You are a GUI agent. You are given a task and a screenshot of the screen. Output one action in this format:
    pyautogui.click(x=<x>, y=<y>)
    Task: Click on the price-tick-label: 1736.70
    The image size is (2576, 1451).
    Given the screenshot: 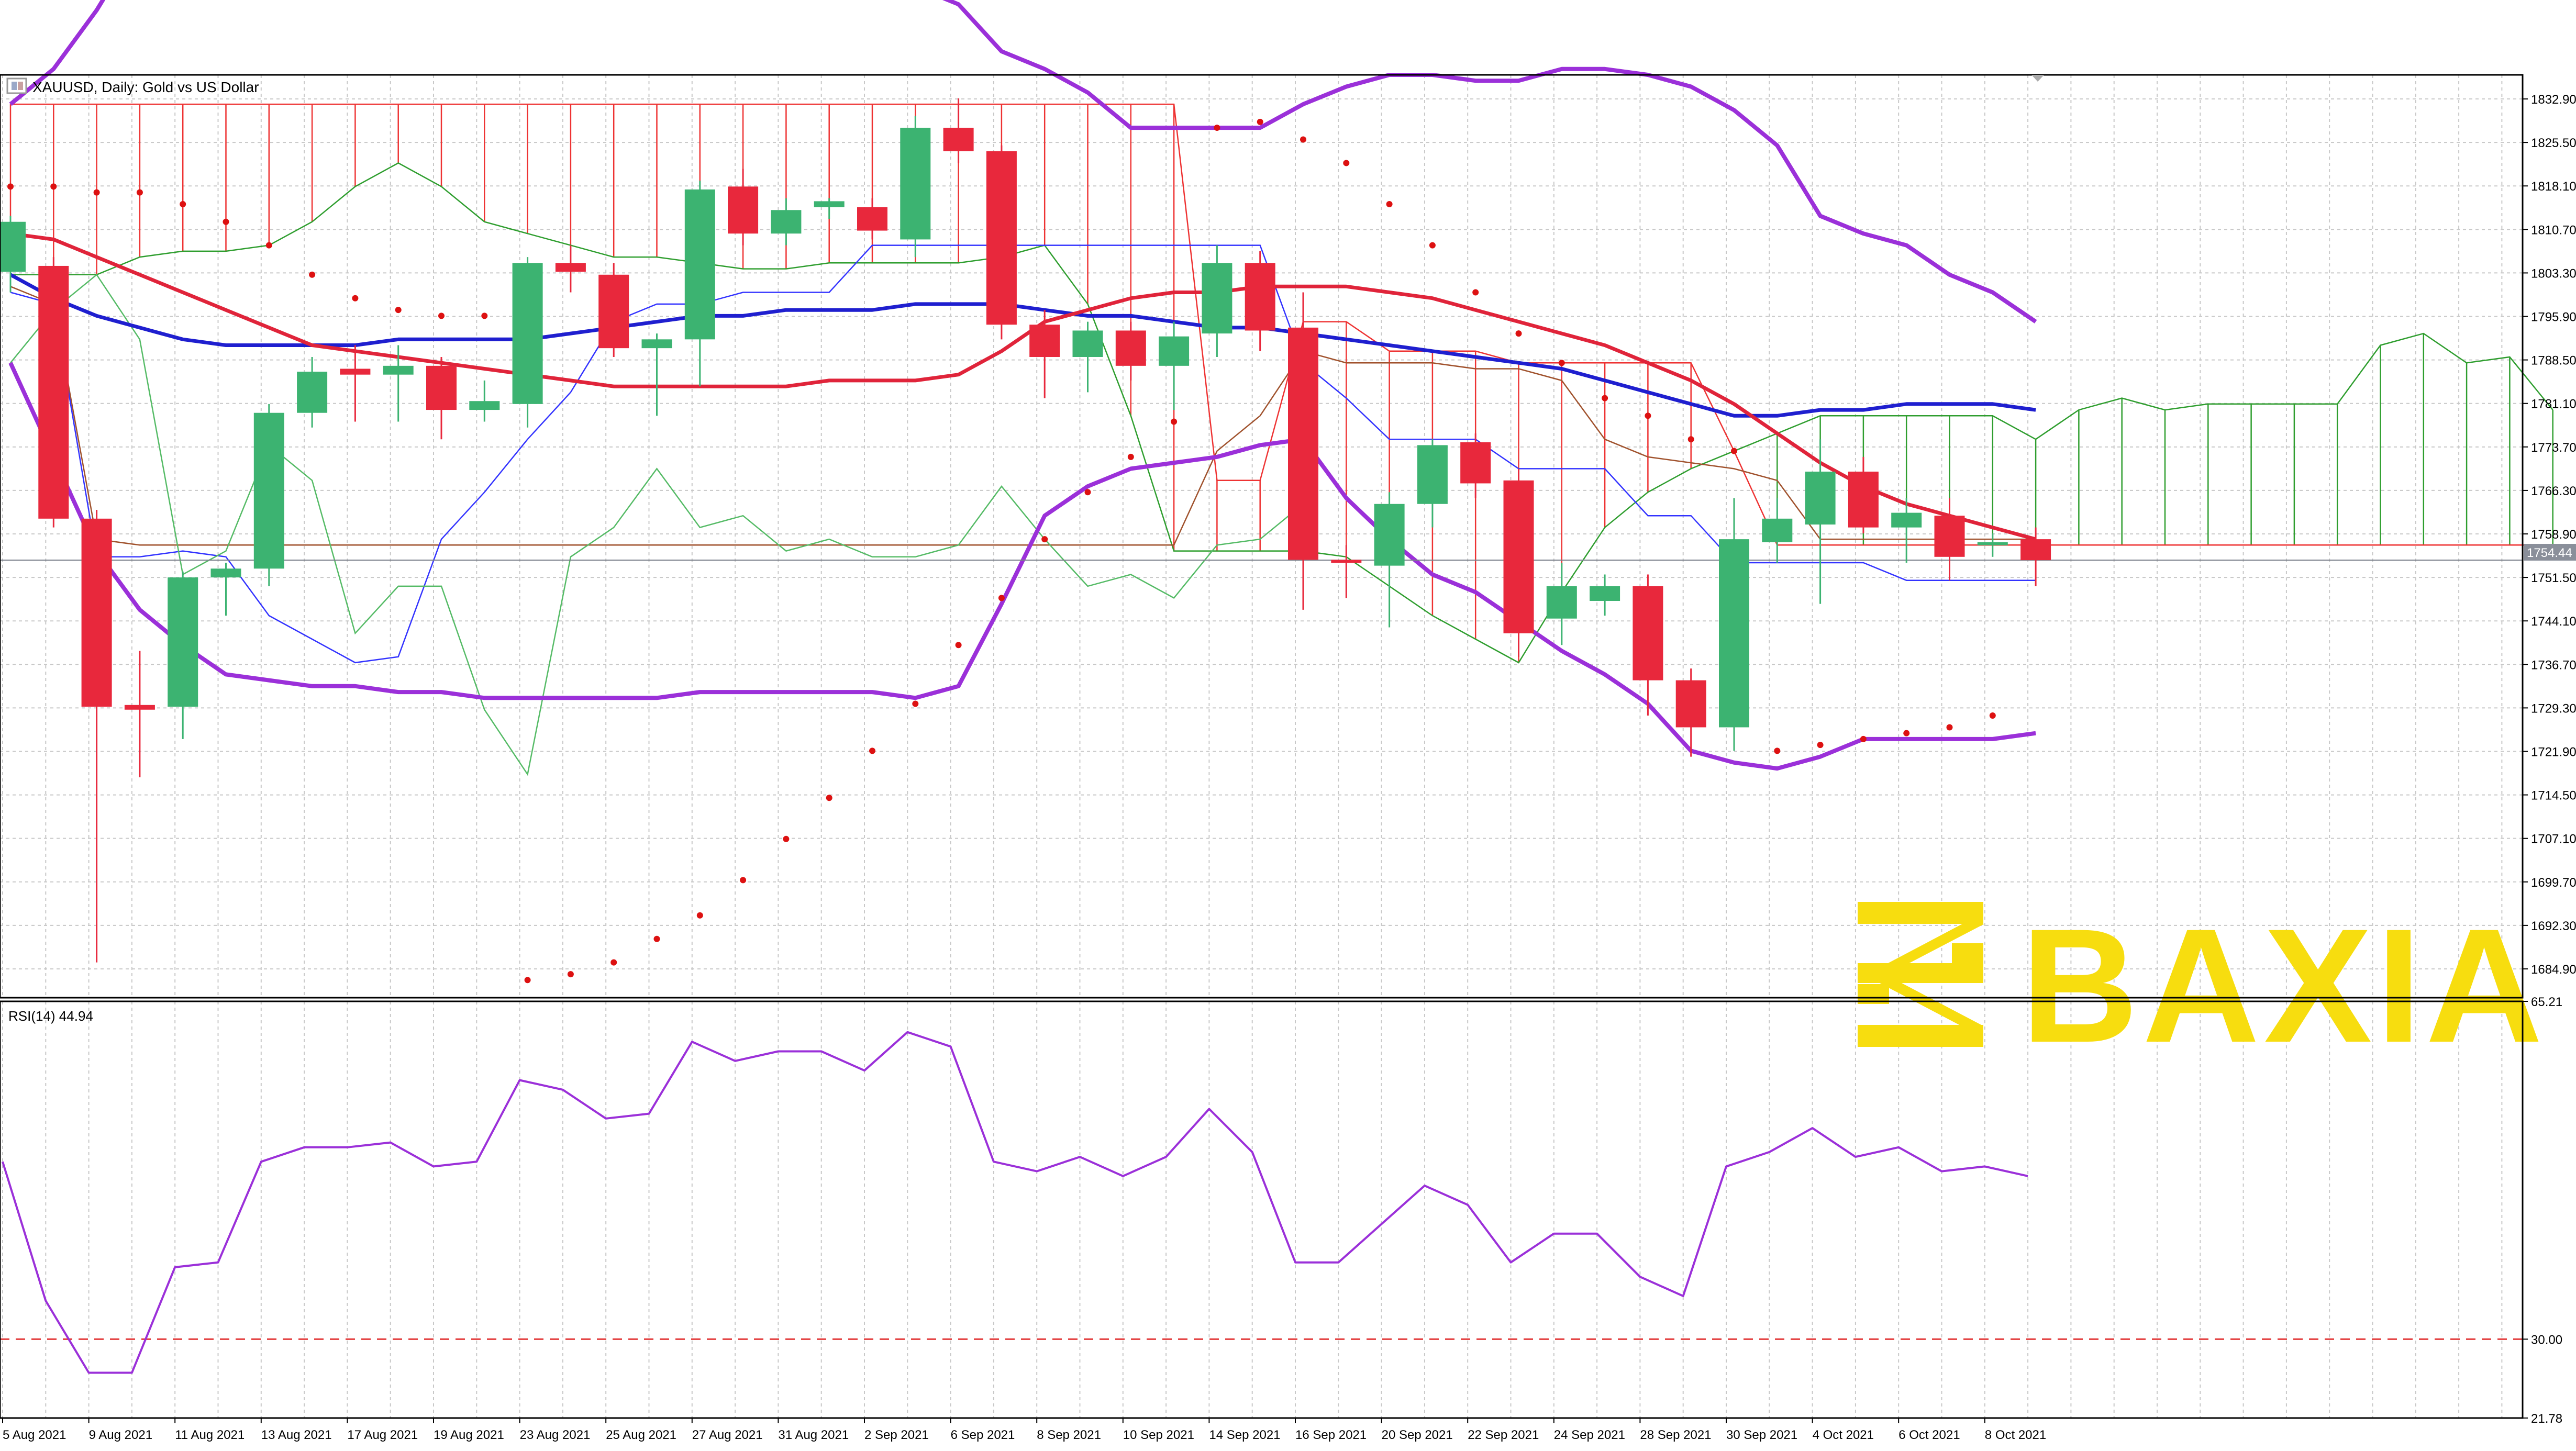 What is the action you would take?
    pyautogui.click(x=2553, y=665)
    